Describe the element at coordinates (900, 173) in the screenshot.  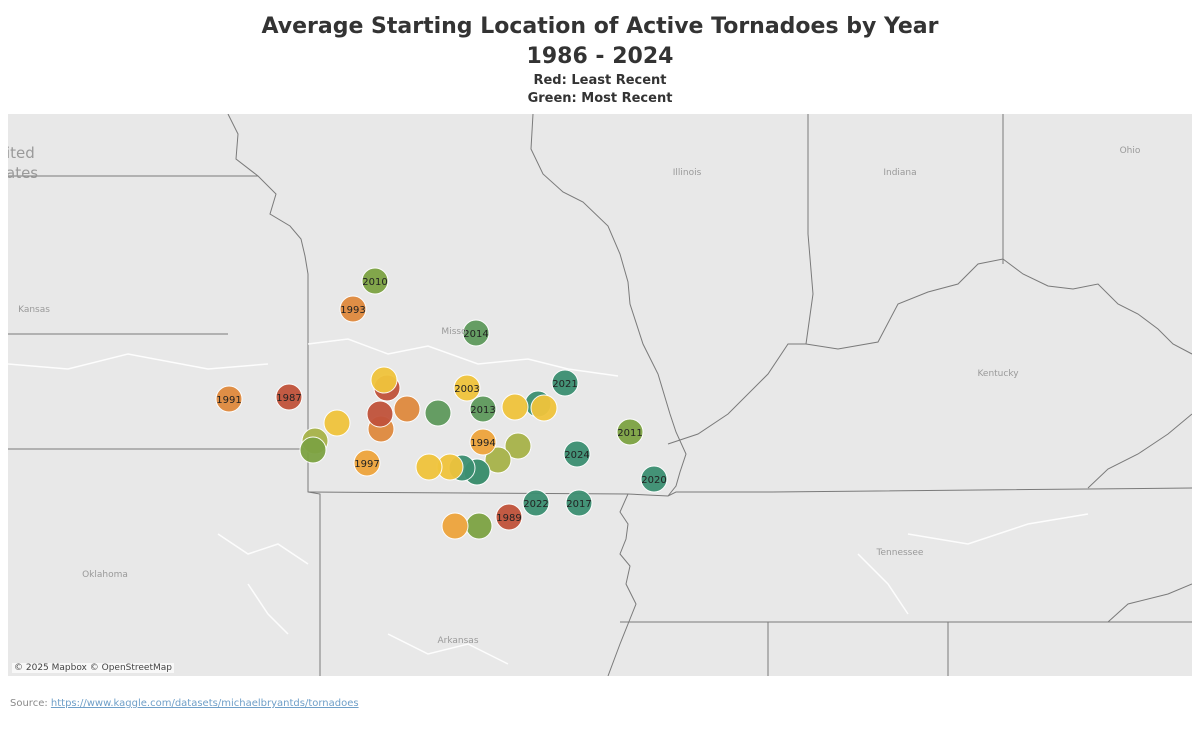
I see `label-indiana: Indiana` at that location.